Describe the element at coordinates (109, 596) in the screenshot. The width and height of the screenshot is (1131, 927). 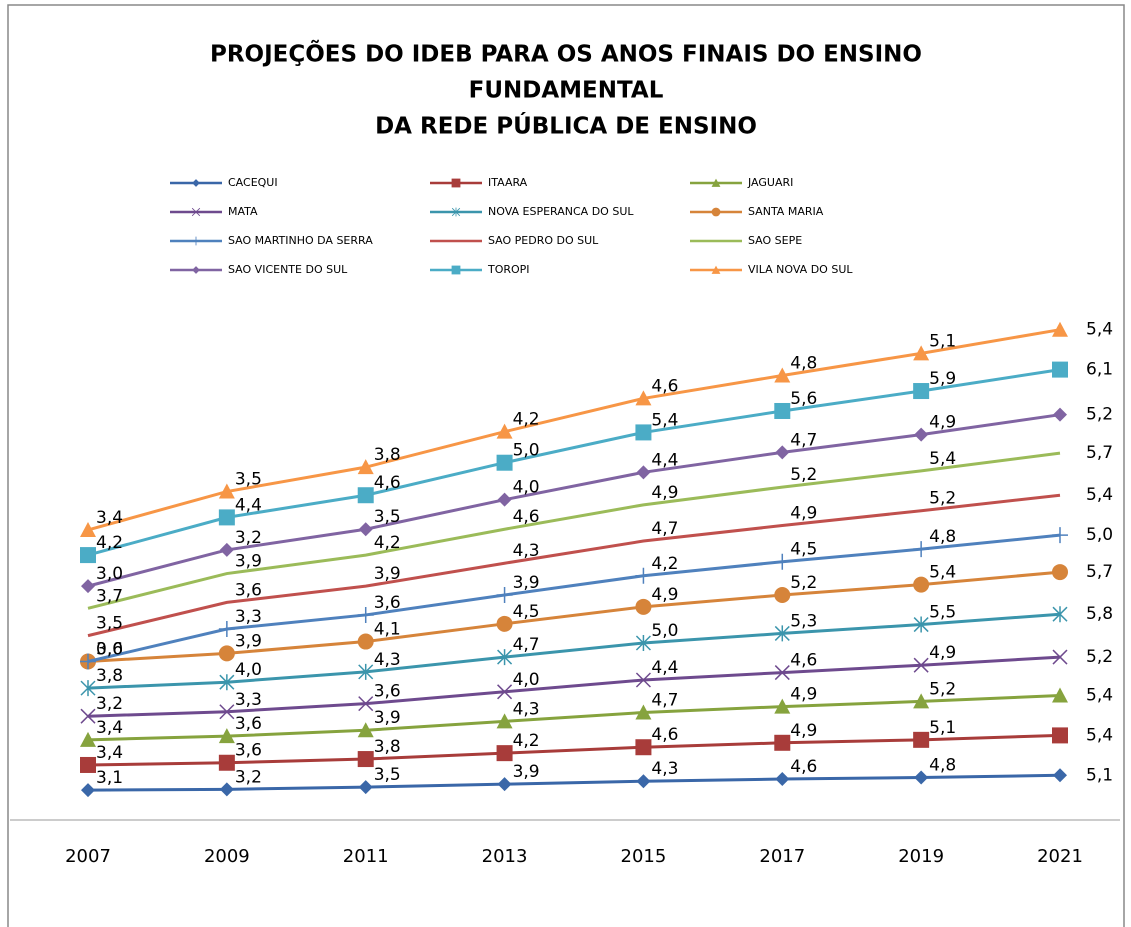
I see `data-label: 3,7` at that location.